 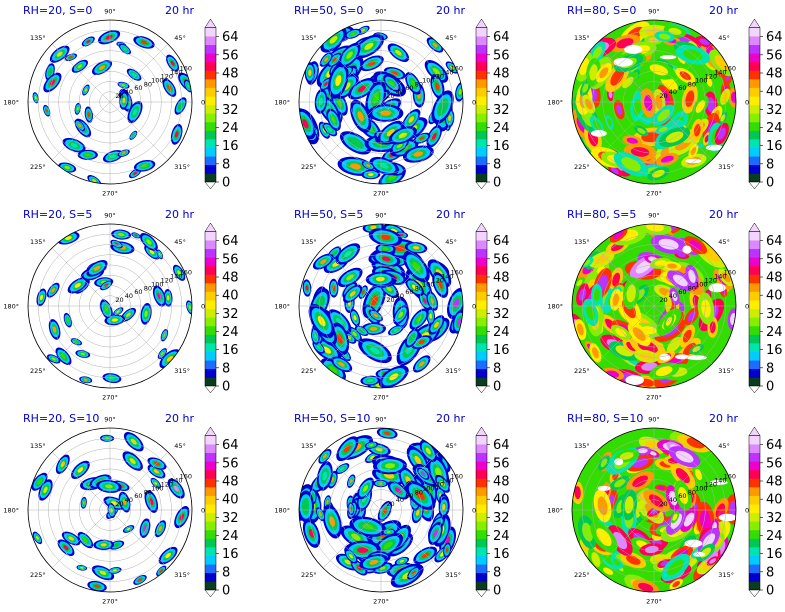 What do you see at coordinates (774, 536) in the screenshot?
I see `colorbar-tick-label: 24` at bounding box center [774, 536].